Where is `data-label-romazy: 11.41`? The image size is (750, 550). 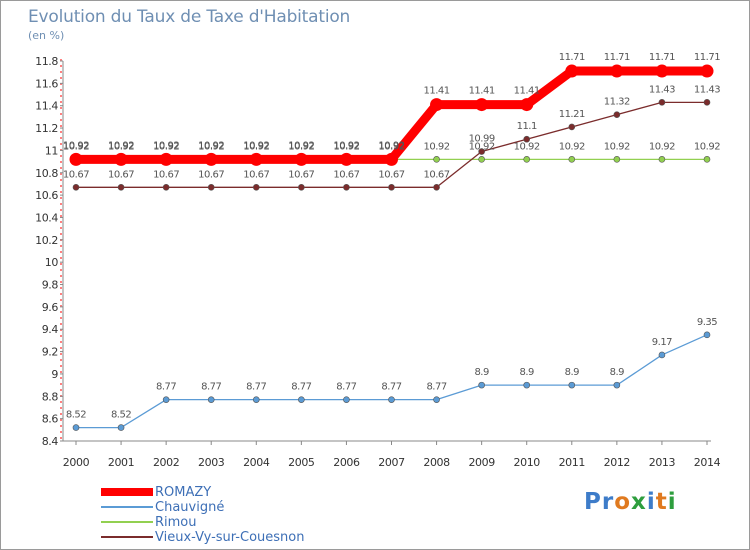 data-label-romazy: 11.41 is located at coordinates (482, 91).